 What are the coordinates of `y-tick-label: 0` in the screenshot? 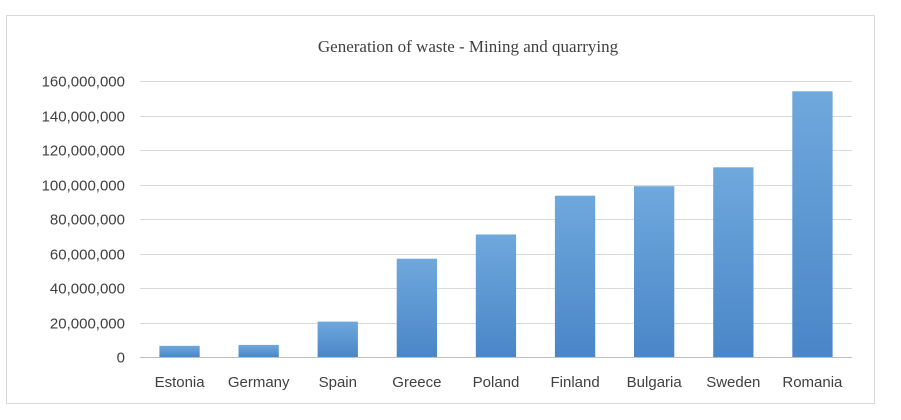 It's located at (121, 358).